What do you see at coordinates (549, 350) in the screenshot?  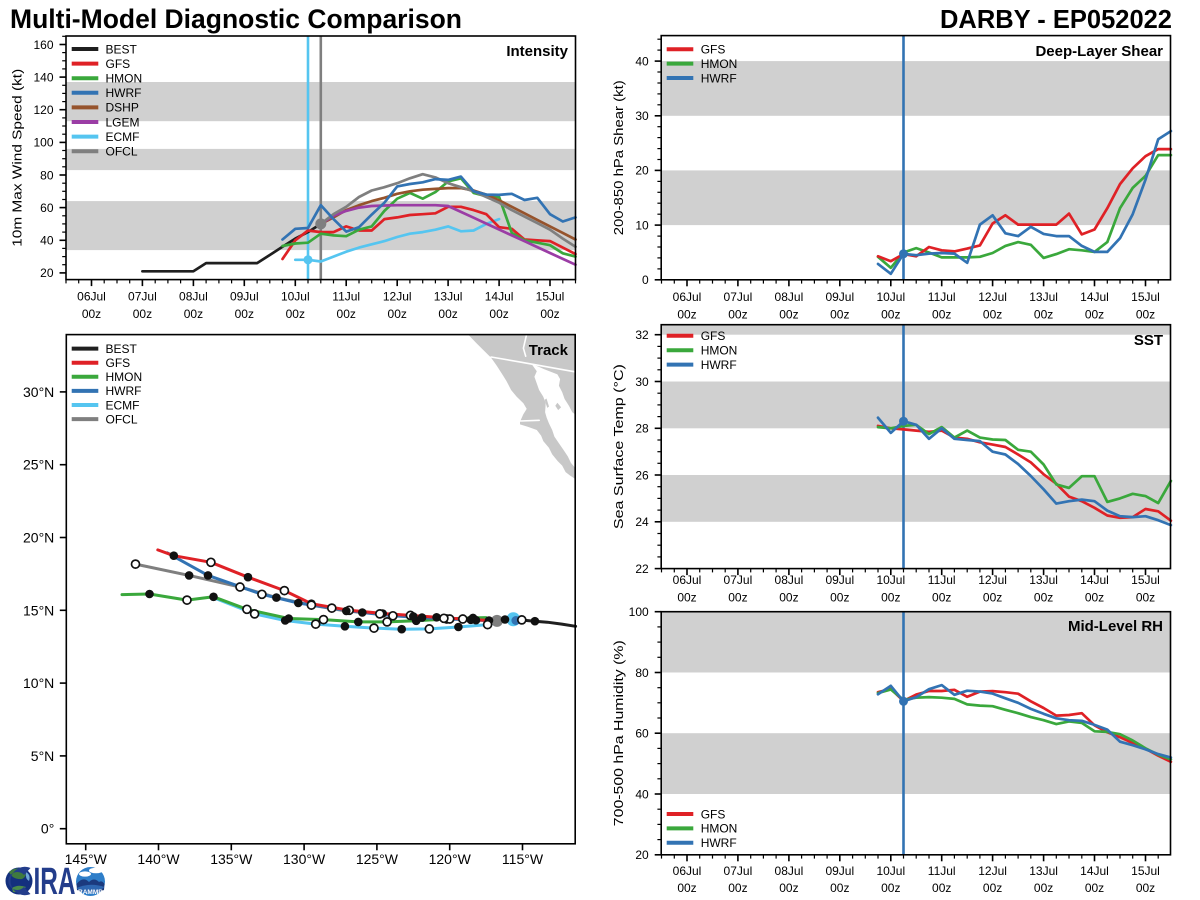 I see `svg-text: Track` at bounding box center [549, 350].